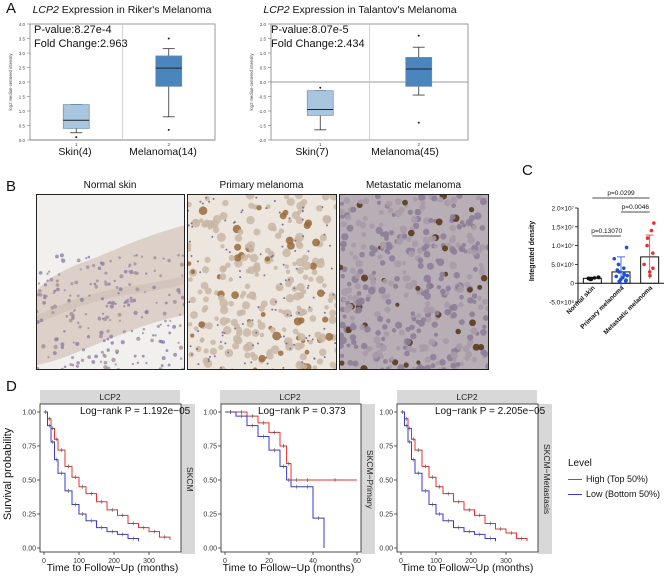 The width and height of the screenshot is (671, 576). What do you see at coordinates (312, 152) in the screenshot?
I see `talantov-cat-skin: Skin(7)` at bounding box center [312, 152].